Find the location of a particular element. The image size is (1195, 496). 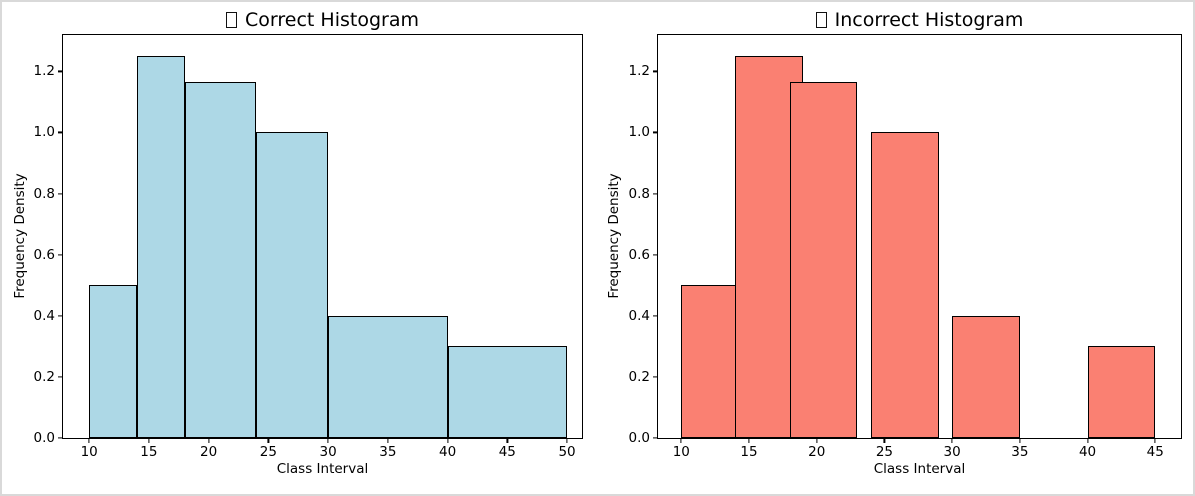

chart-title-incorrect: Incorrect Histogram is located at coordinates (919, 20).